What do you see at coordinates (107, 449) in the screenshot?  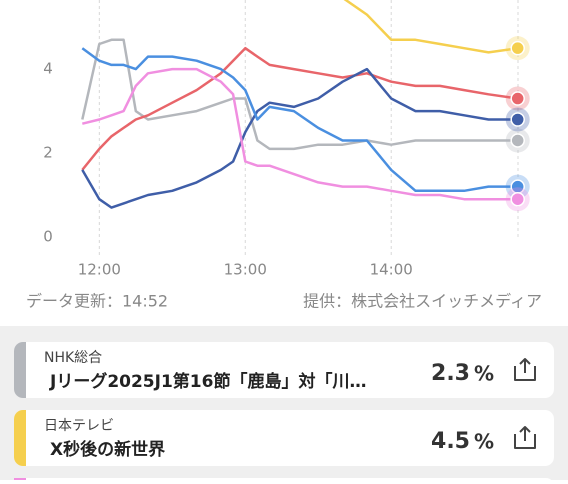 I see `program-title: X秒後の新世界` at bounding box center [107, 449].